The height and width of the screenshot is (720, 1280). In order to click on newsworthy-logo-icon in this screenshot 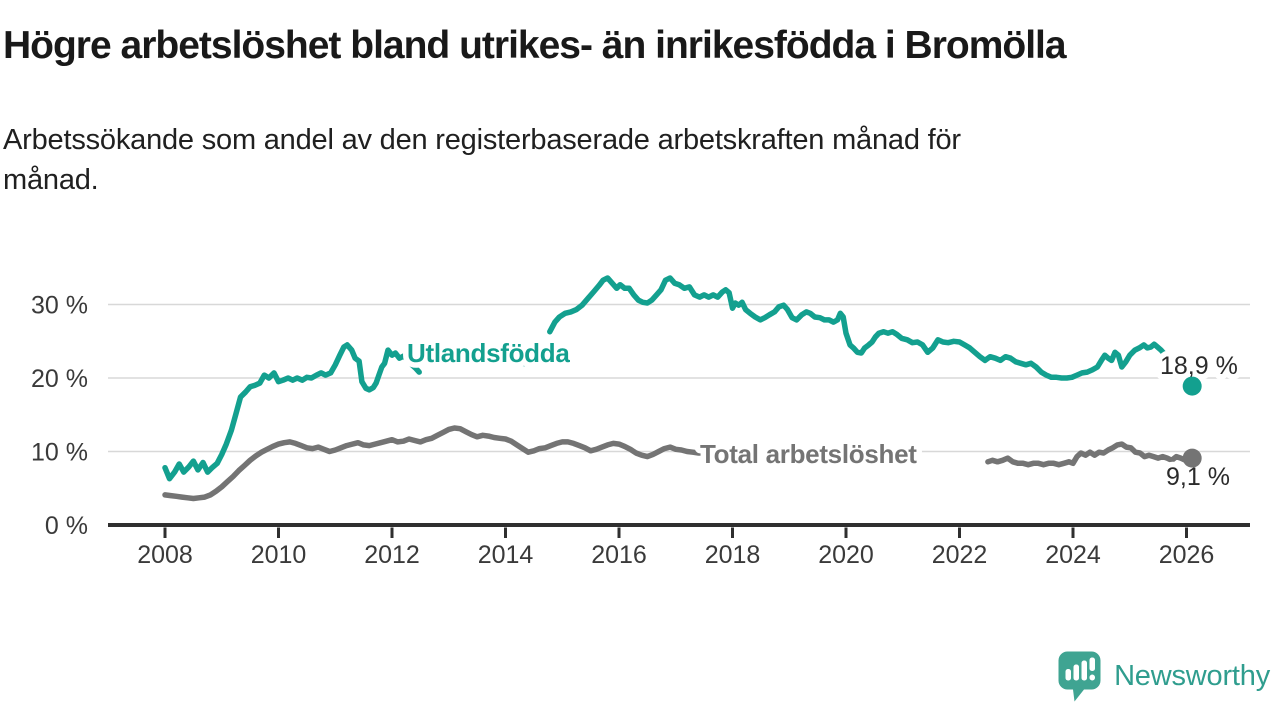, I will do `click(1079, 676)`.